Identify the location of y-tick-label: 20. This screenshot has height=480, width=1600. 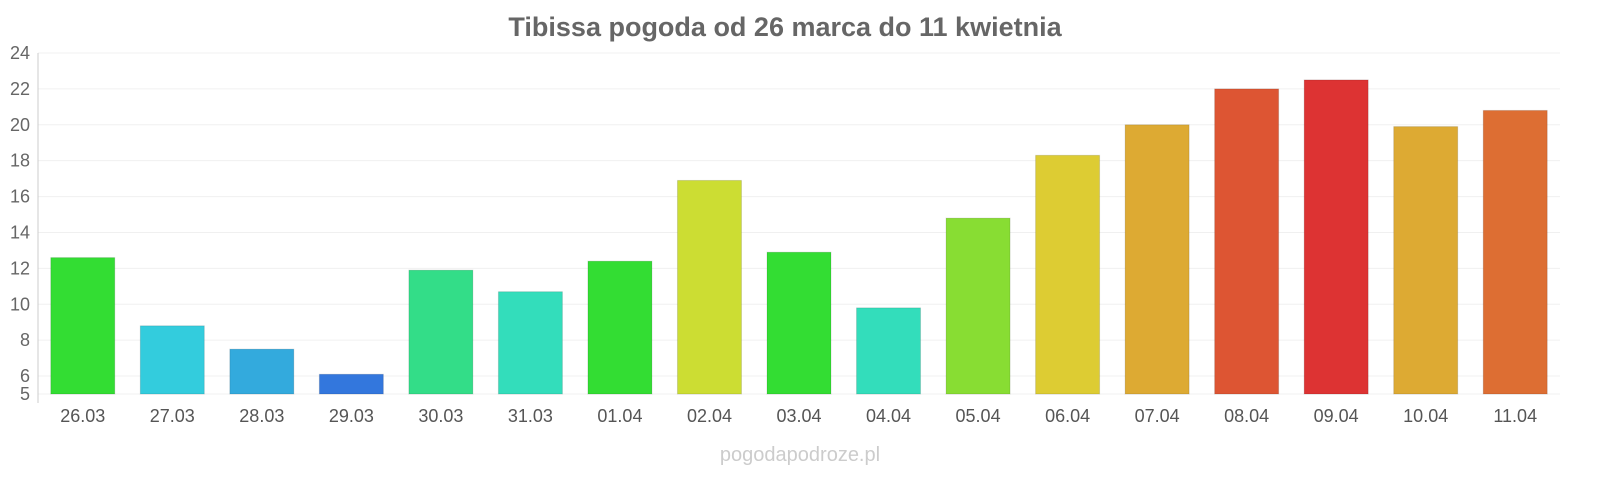
(20, 125).